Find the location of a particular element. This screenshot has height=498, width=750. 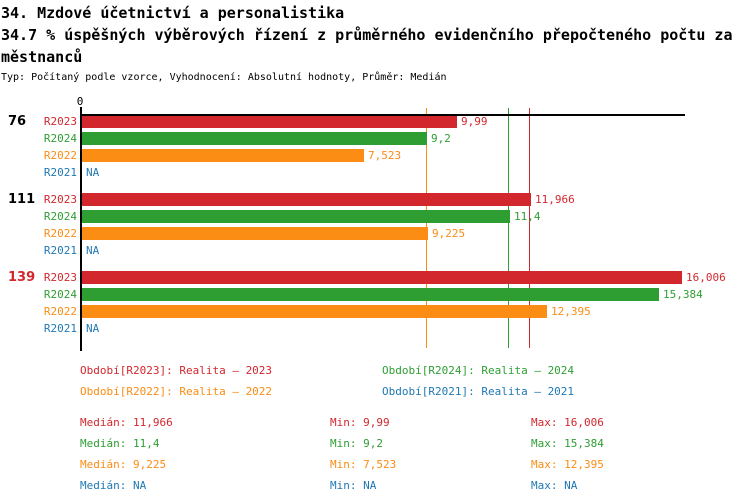

legend-item-1: Období[R2023]: Realita – 2023 is located at coordinates (176, 370).